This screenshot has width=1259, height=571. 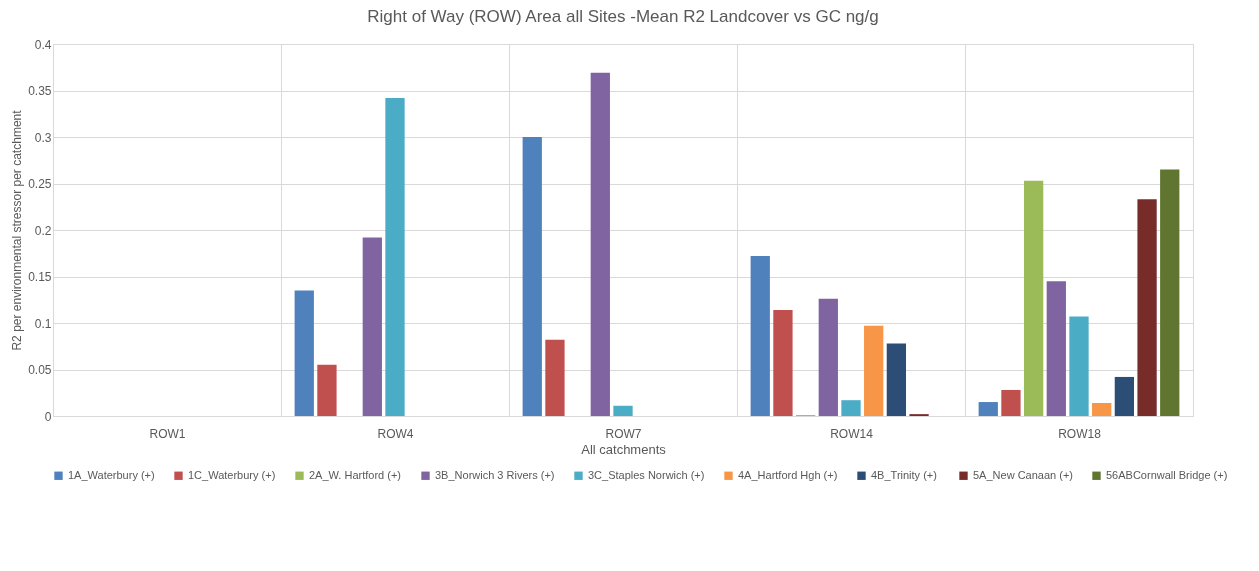 I want to click on x-tick-label: ROW18, so click(x=1080, y=433).